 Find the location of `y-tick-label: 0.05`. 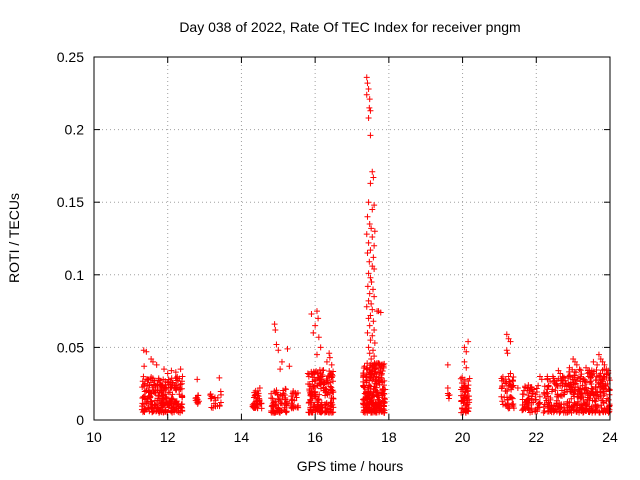

y-tick-label: 0.05 is located at coordinates (70, 347).